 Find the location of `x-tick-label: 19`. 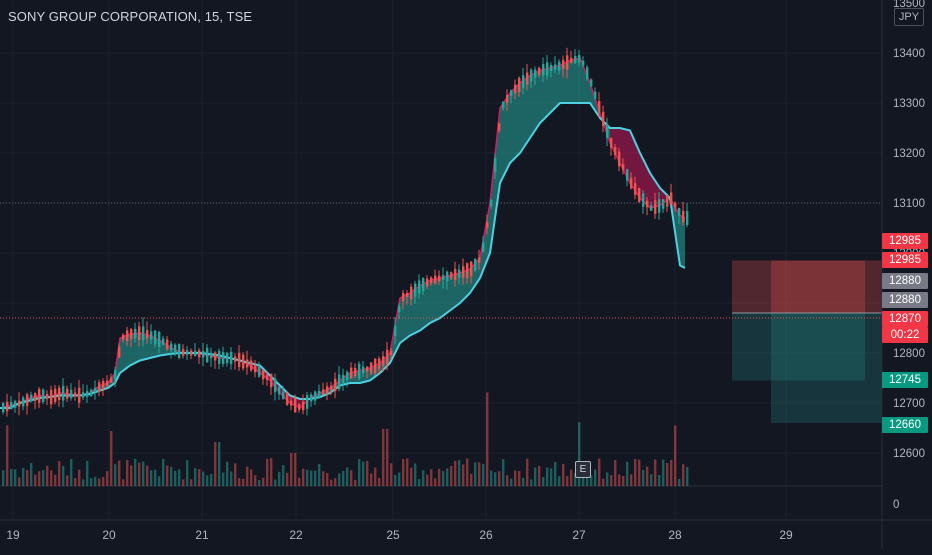

x-tick-label: 19 is located at coordinates (13, 535).